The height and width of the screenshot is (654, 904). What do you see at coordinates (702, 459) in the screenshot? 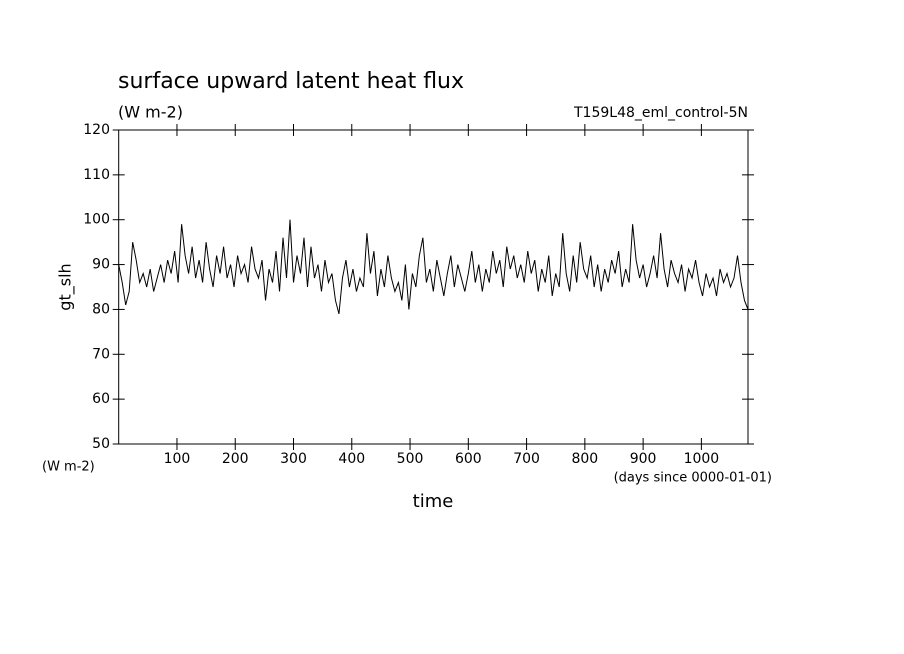
I see `x-tick-label: 1000` at bounding box center [702, 459].